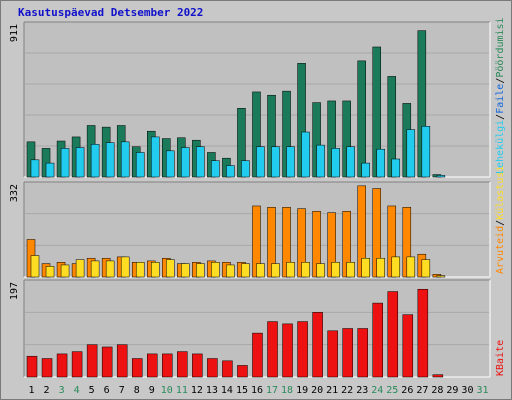 The width and height of the screenshot is (512, 400). I want to click on x-tick-label: 5, so click(92, 390).